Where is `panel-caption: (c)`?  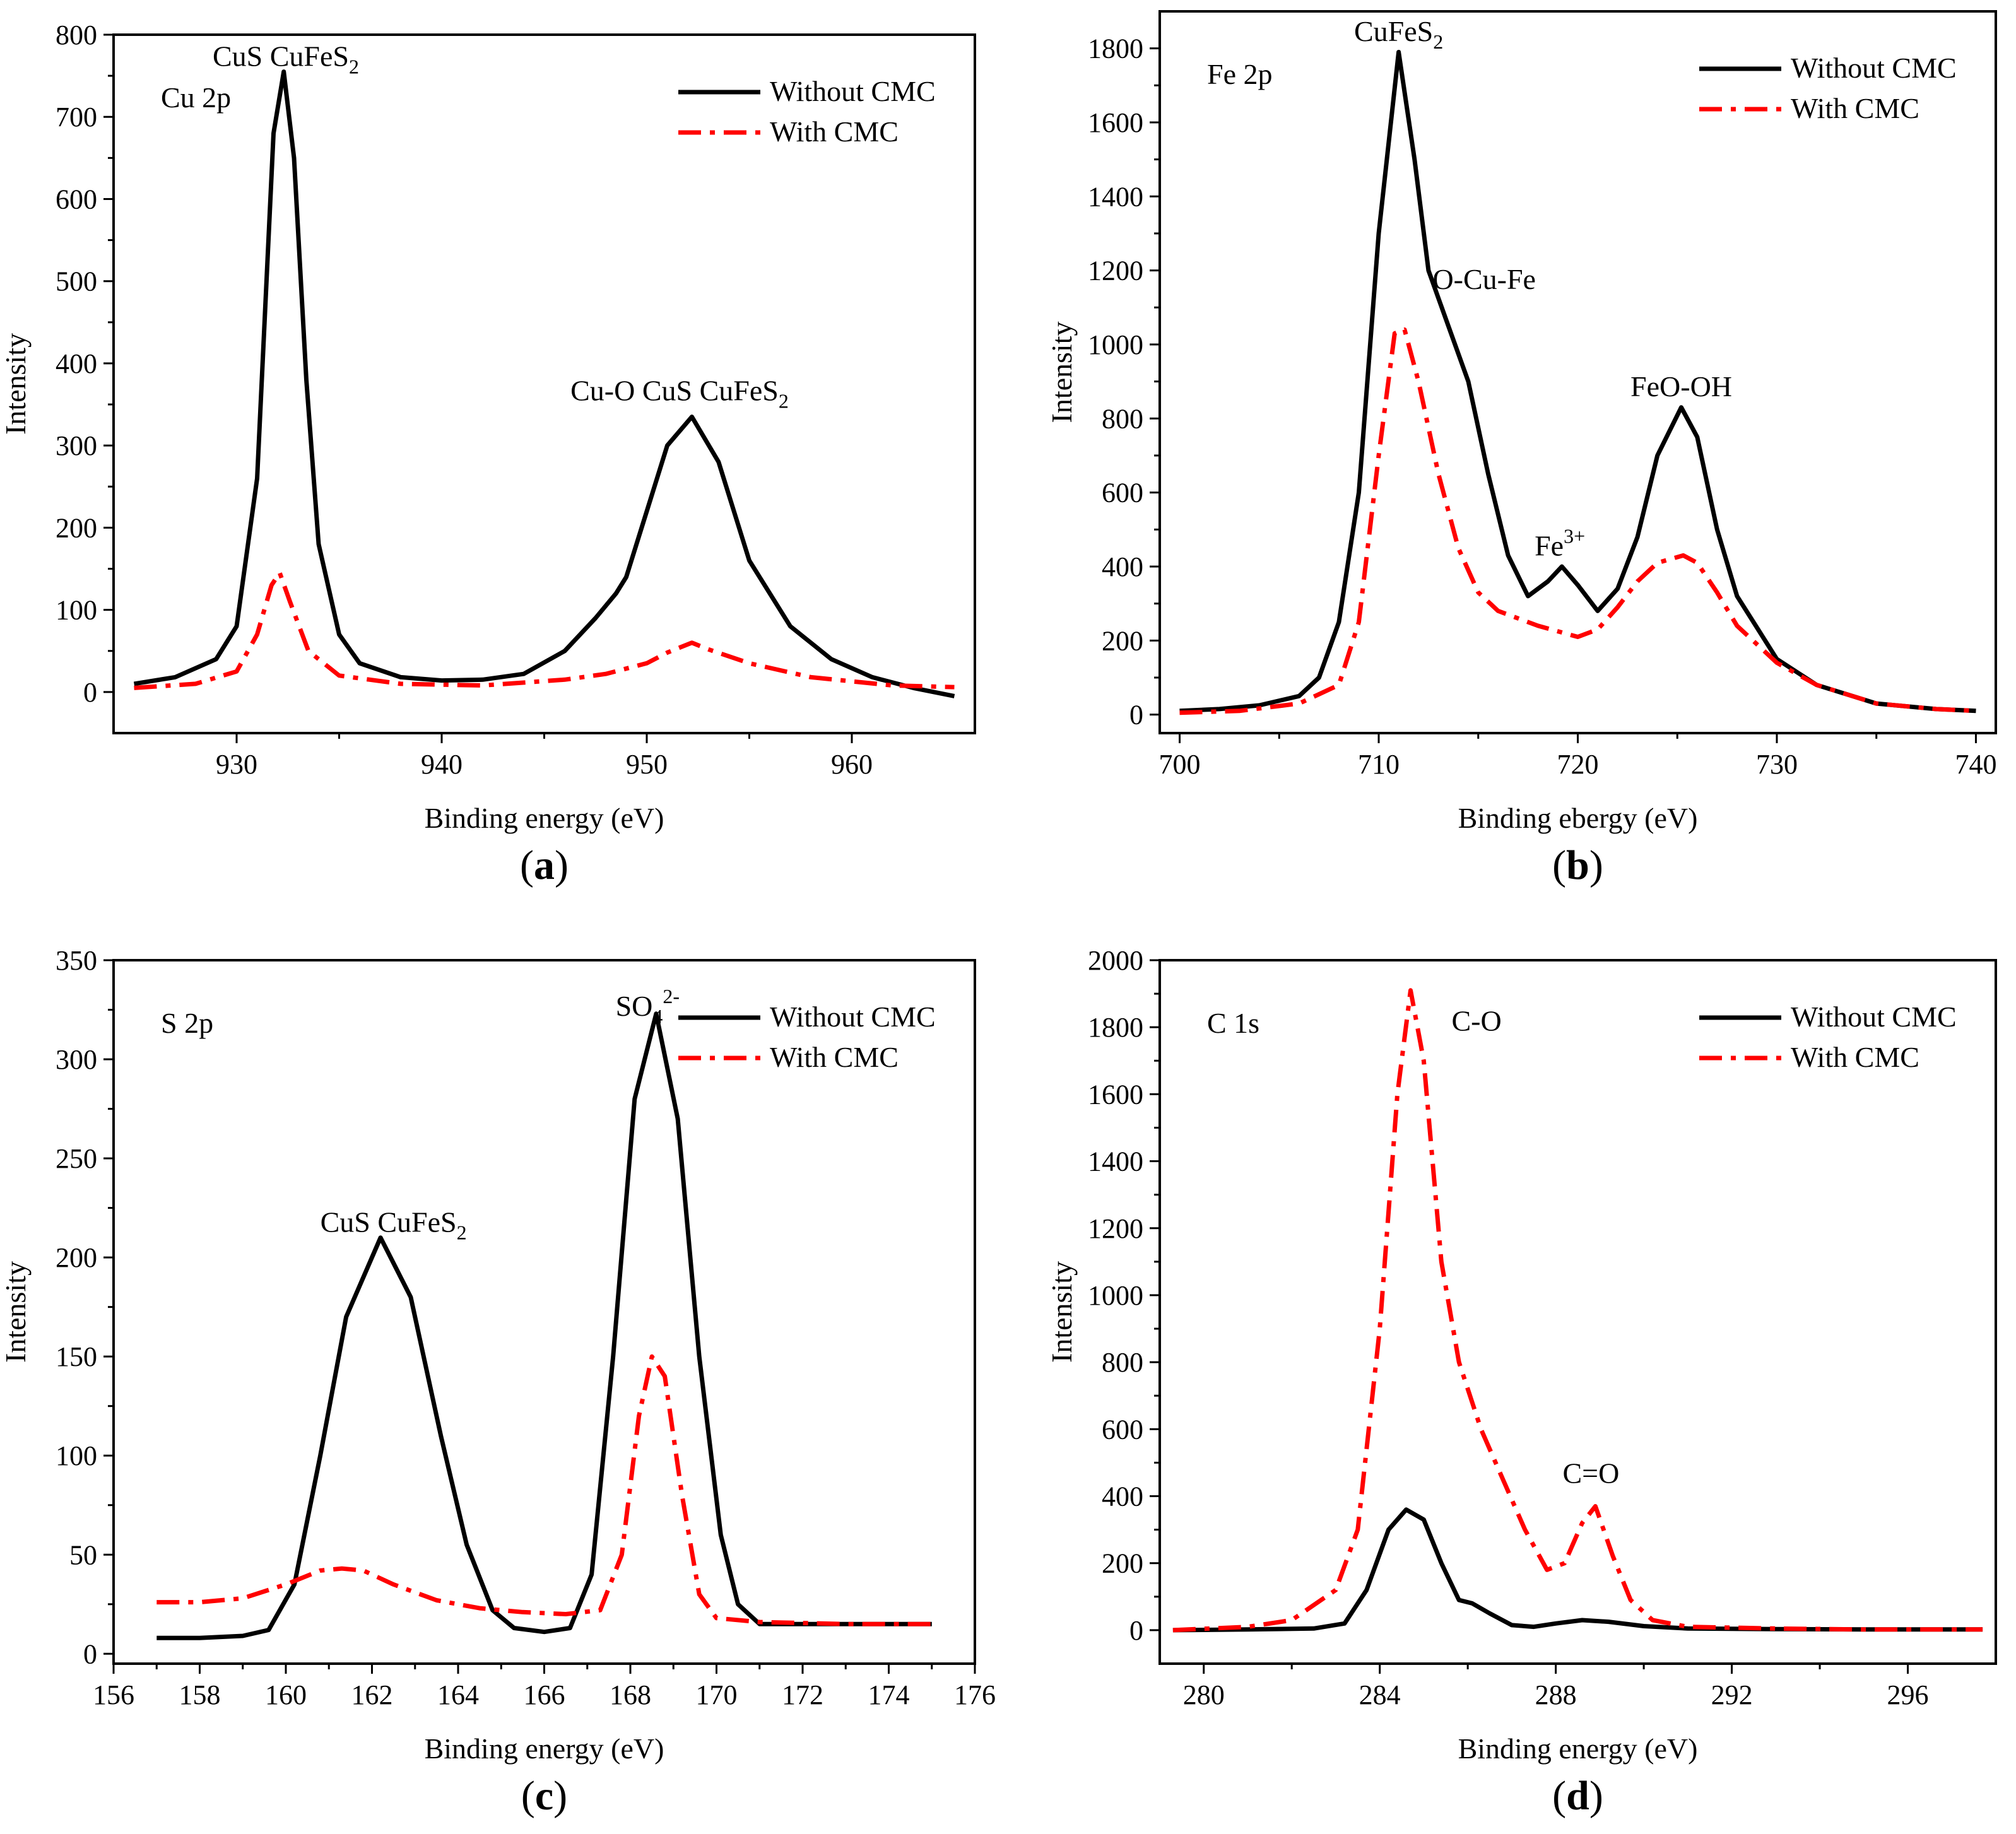 panel-caption: (c) is located at coordinates (544, 1796).